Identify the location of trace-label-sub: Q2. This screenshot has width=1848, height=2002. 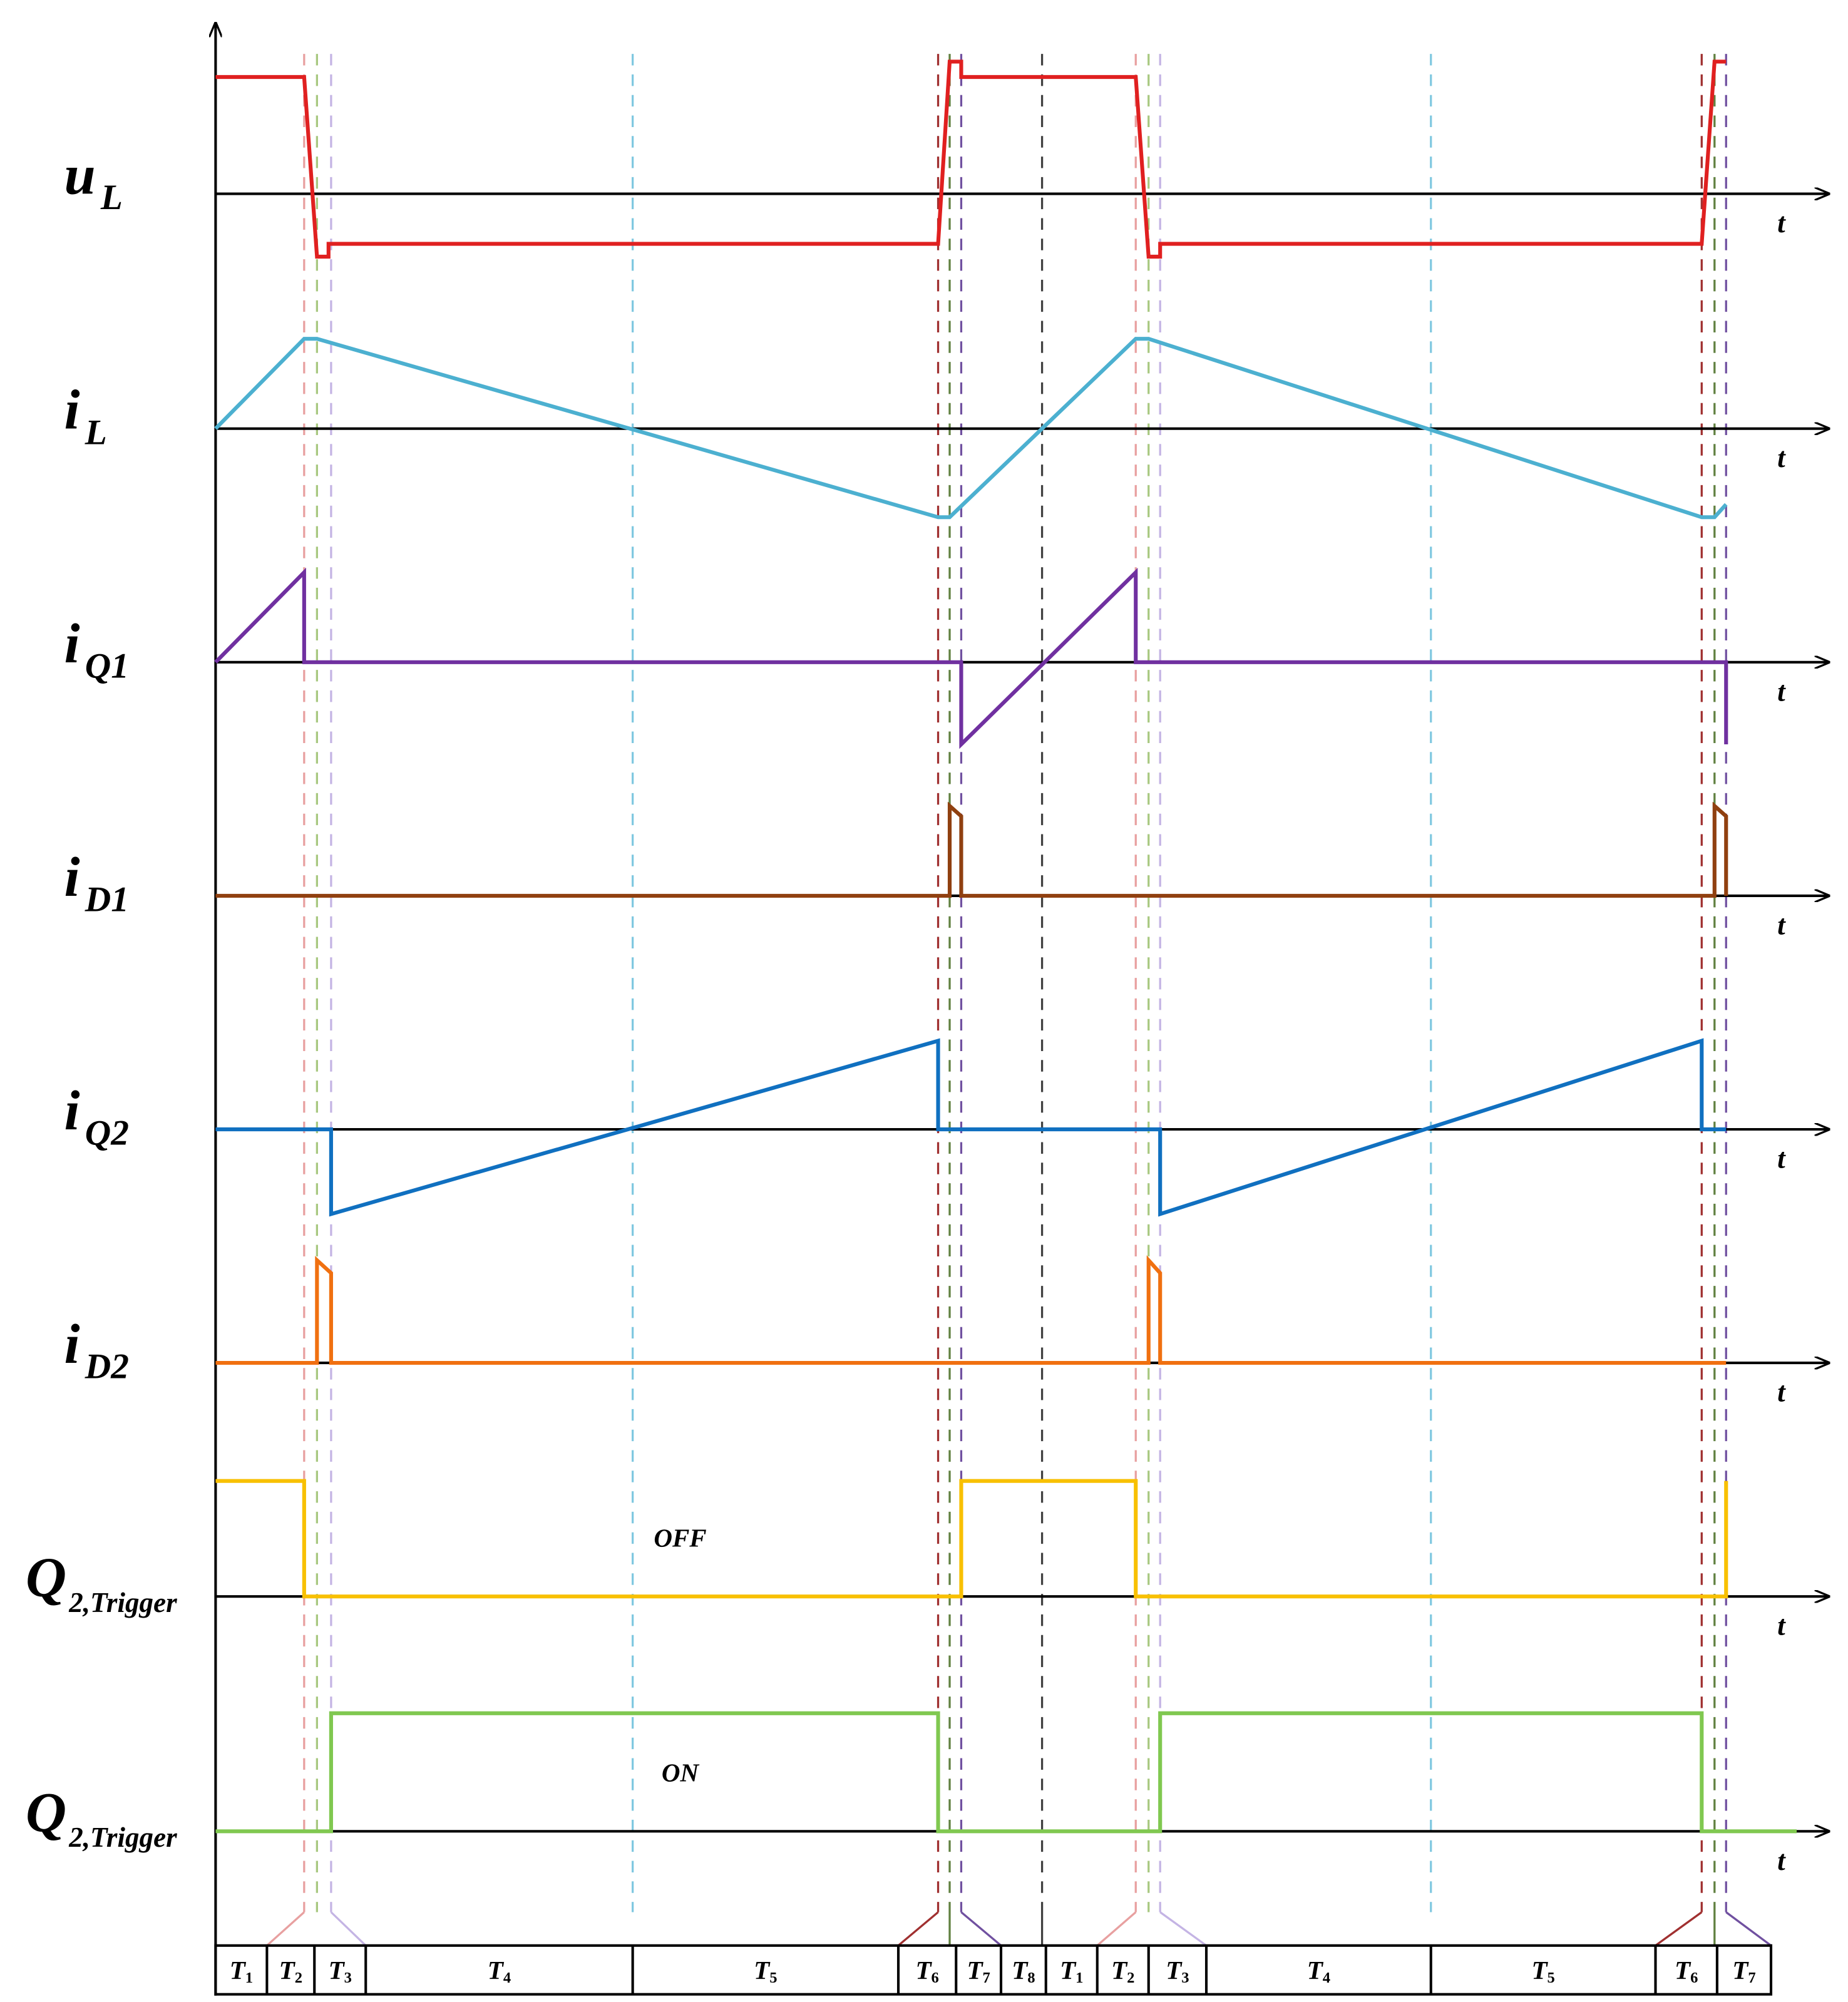
(107, 1133).